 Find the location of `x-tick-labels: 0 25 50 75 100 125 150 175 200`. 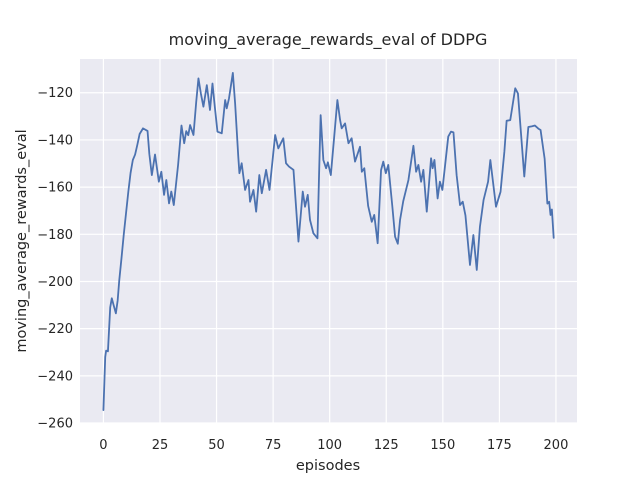

x-tick-labels: 0 25 50 75 100 125 150 175 200 is located at coordinates (333, 445).